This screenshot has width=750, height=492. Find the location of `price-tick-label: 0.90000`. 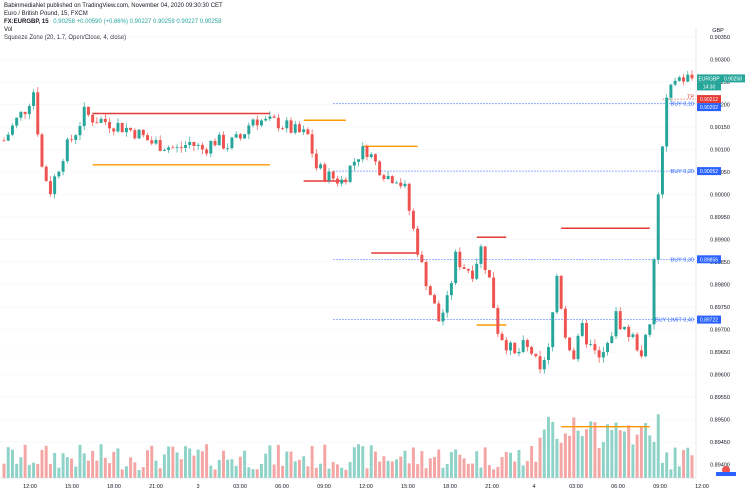

price-tick-label: 0.90000 is located at coordinates (720, 196).